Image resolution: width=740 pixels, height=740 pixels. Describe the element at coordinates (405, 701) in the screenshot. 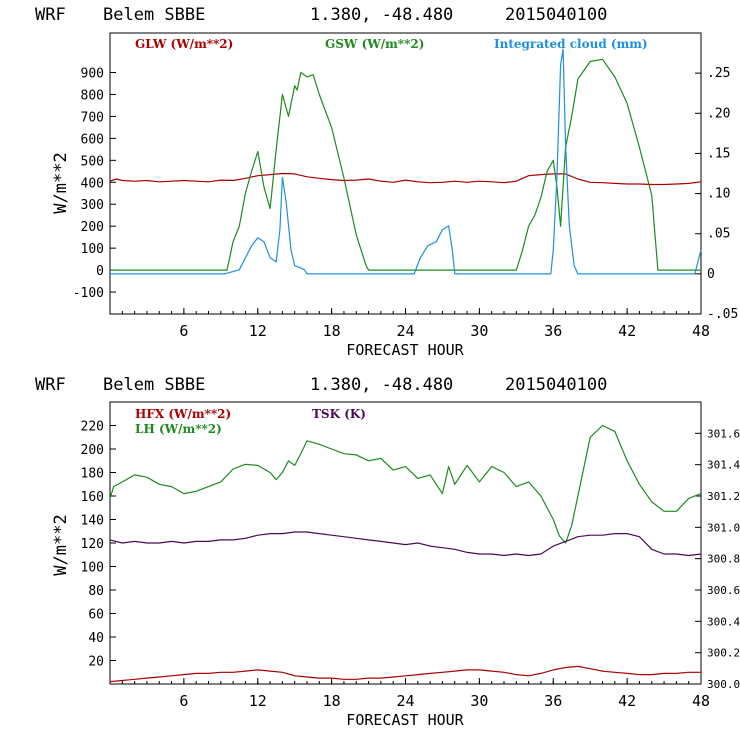

I see `panel2-x-tick-label: 24` at that location.